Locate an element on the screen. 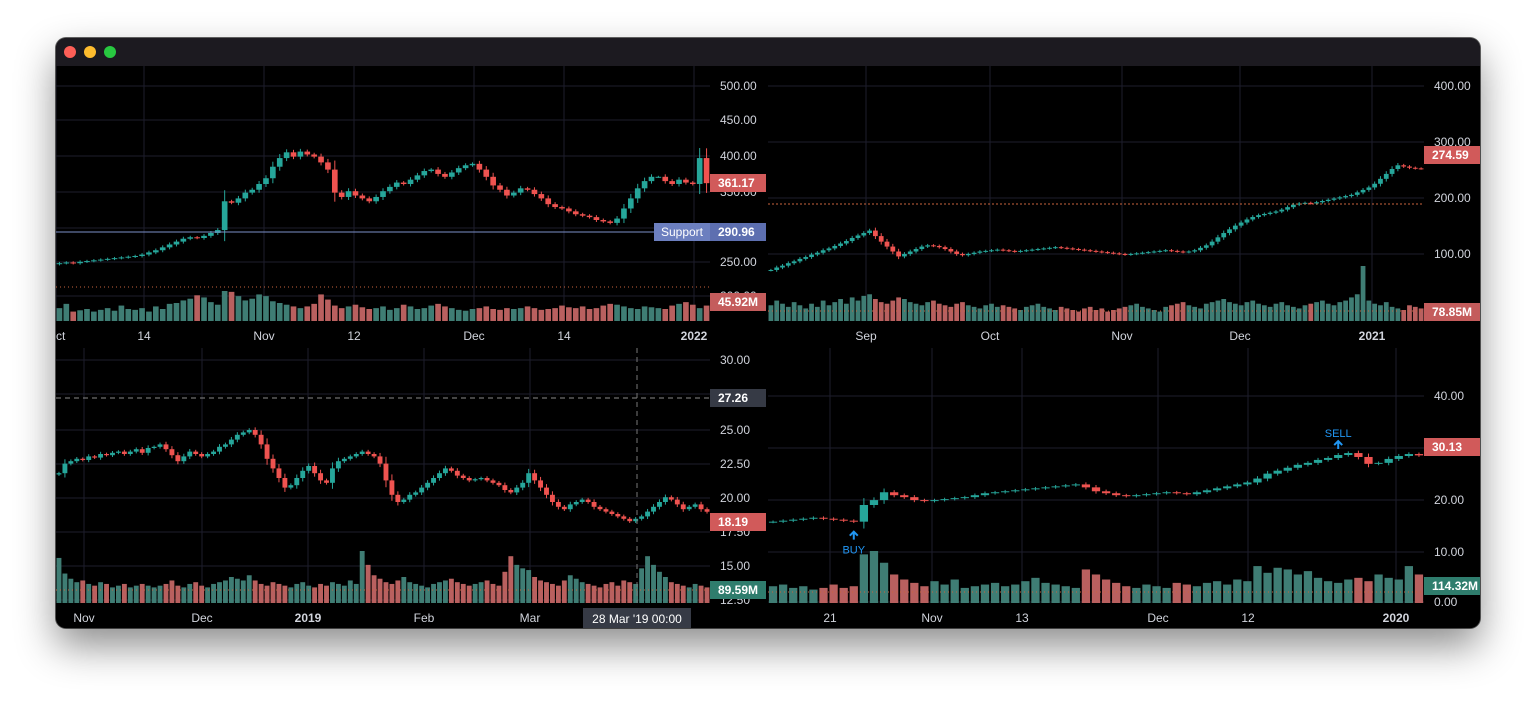  y-tick-label: 22.50 is located at coordinates (735, 464).